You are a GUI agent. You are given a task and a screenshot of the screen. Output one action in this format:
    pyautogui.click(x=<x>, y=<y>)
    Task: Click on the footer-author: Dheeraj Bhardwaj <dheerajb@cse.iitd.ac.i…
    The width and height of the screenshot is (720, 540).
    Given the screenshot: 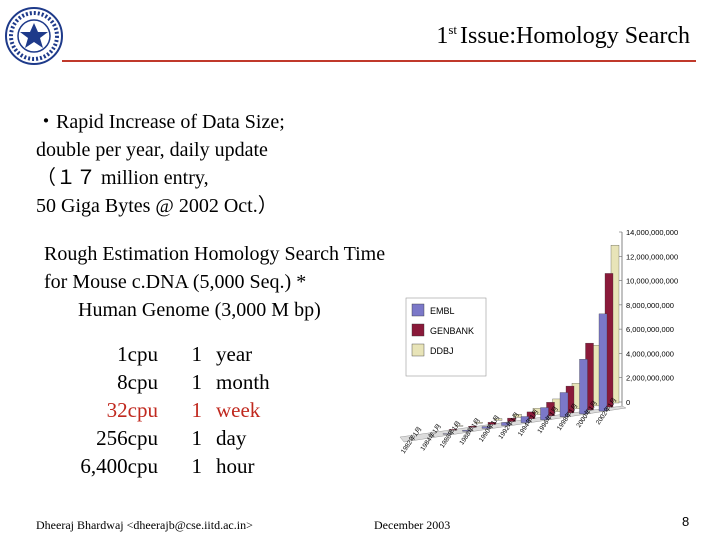 What is the action you would take?
    pyautogui.click(x=144, y=525)
    